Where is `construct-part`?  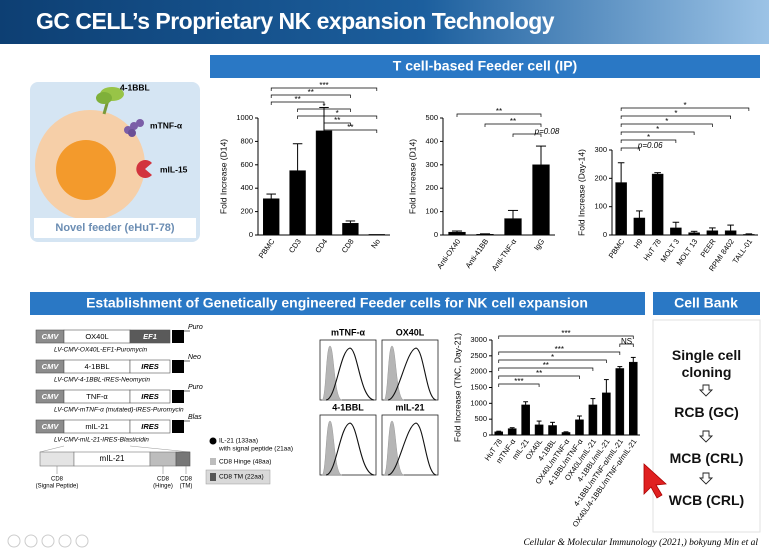 construct-part is located at coordinates (150, 336).